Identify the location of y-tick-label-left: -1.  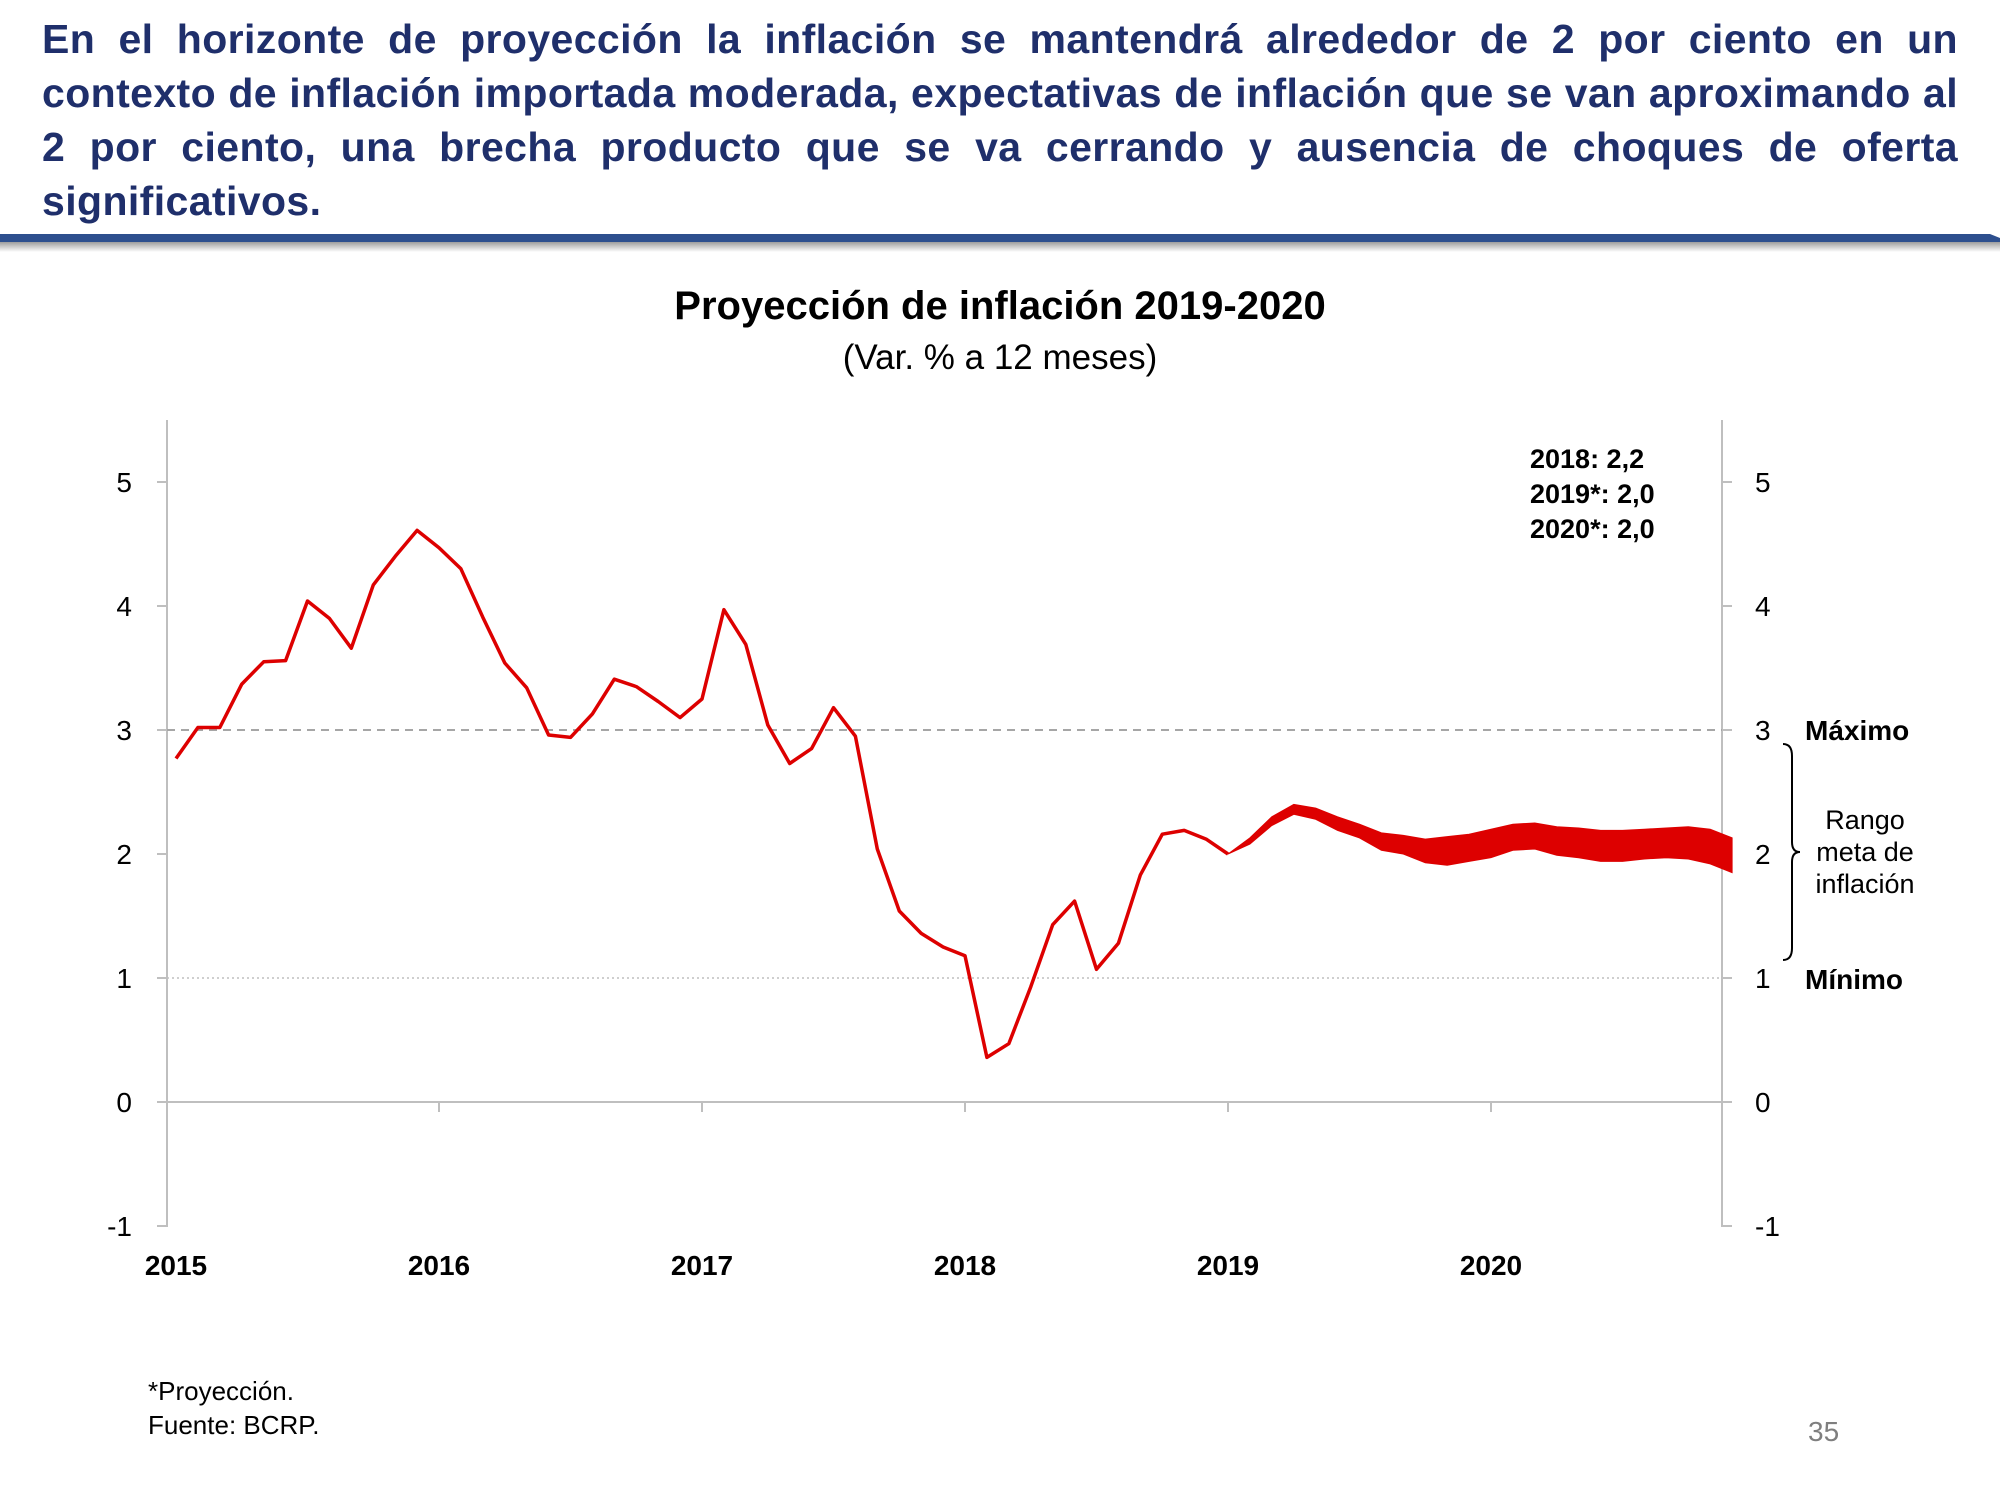
(119, 1226).